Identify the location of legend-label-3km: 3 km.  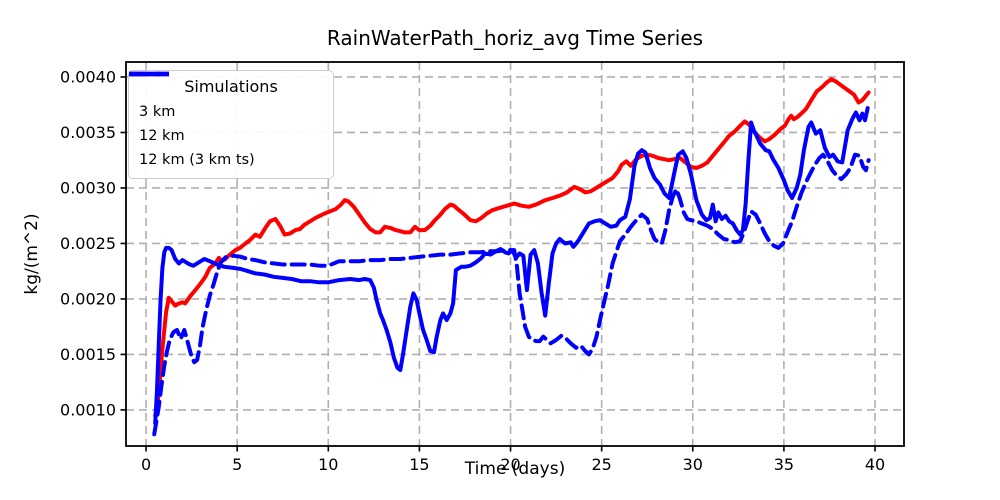
(157, 112).